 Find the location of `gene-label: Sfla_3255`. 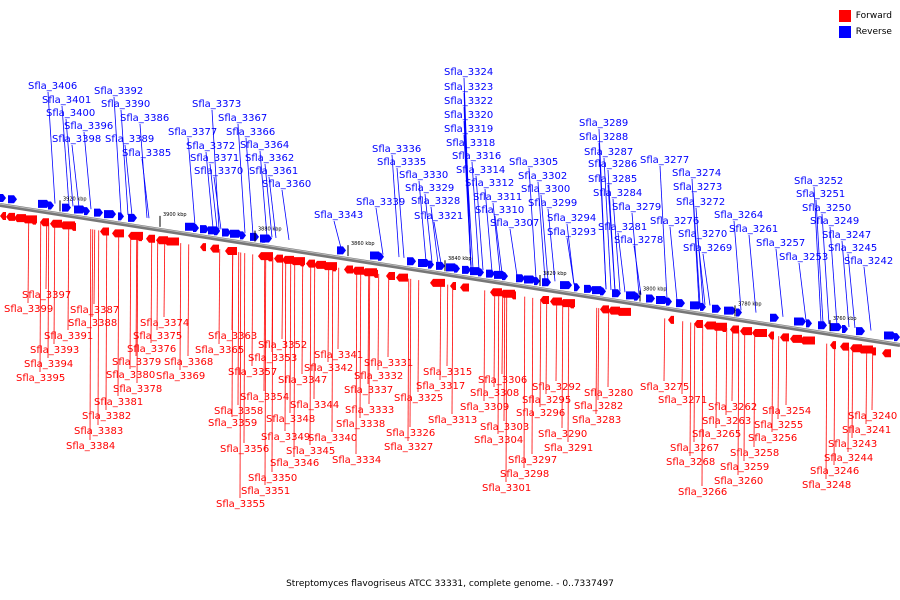

gene-label: Sfla_3255 is located at coordinates (778, 425).